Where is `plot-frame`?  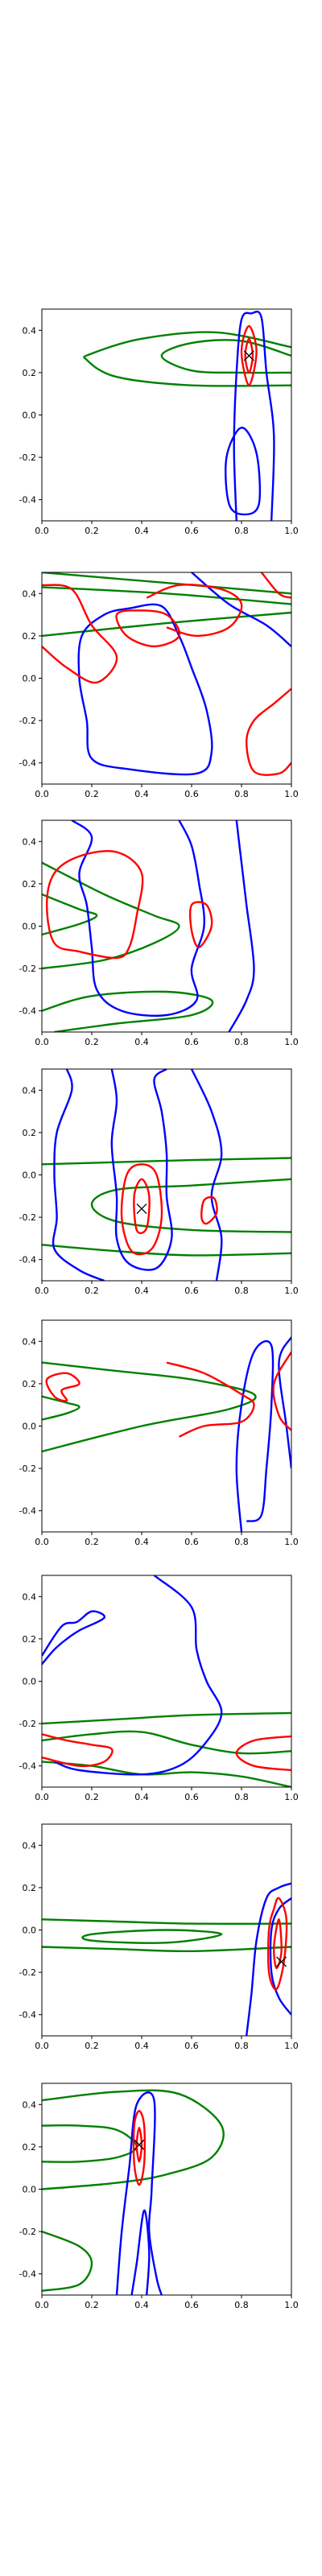
plot-frame is located at coordinates (166, 415).